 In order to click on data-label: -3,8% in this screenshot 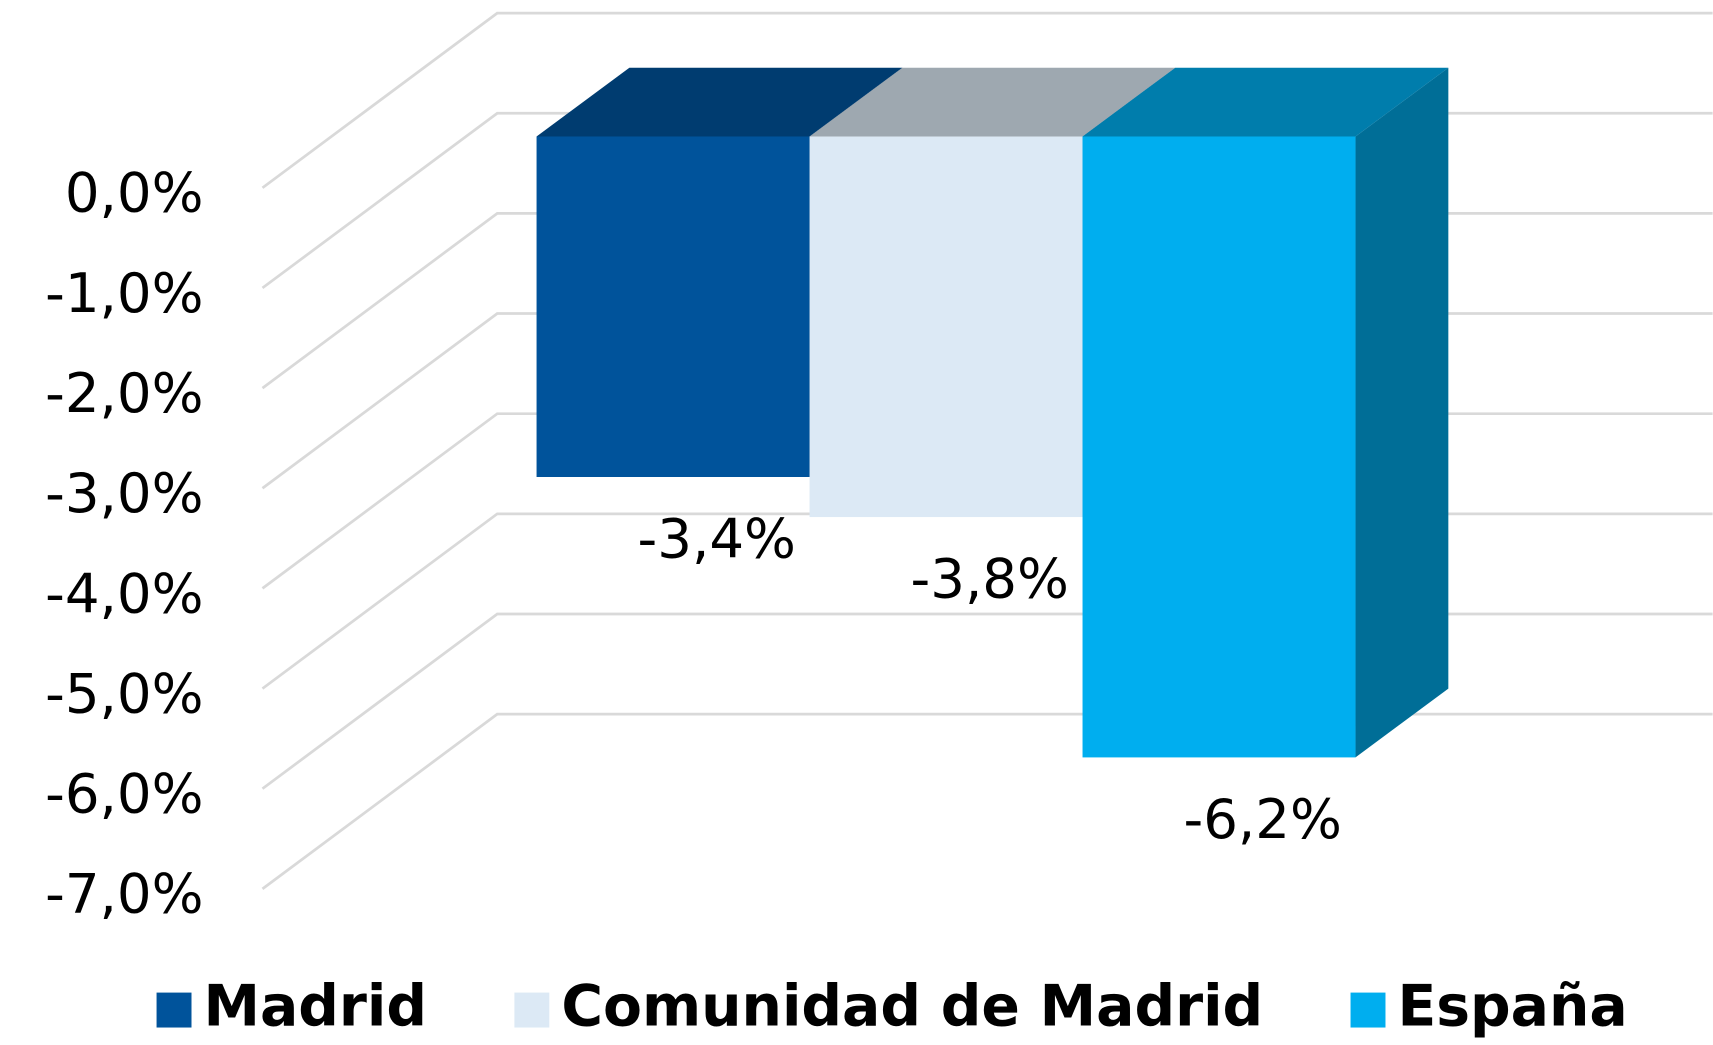, I will do `click(990, 579)`.